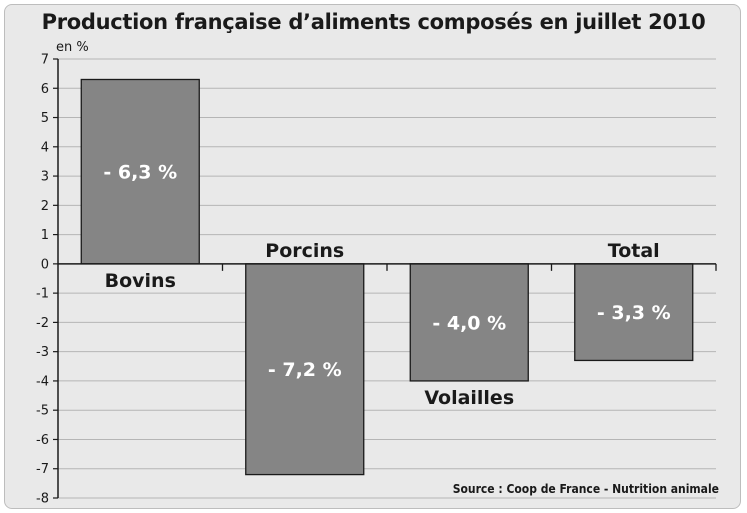 Image resolution: width=747 pixels, height=513 pixels. I want to click on bar-volailles, so click(469, 322).